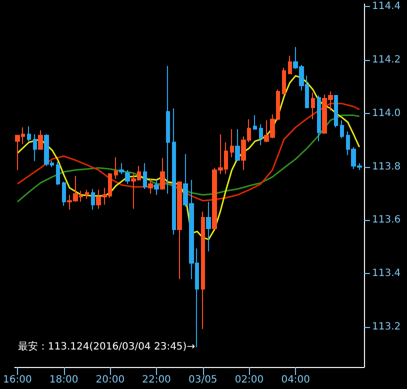 This screenshot has height=389, width=407. I want to click on x-tick-label: 02:00, so click(249, 380).